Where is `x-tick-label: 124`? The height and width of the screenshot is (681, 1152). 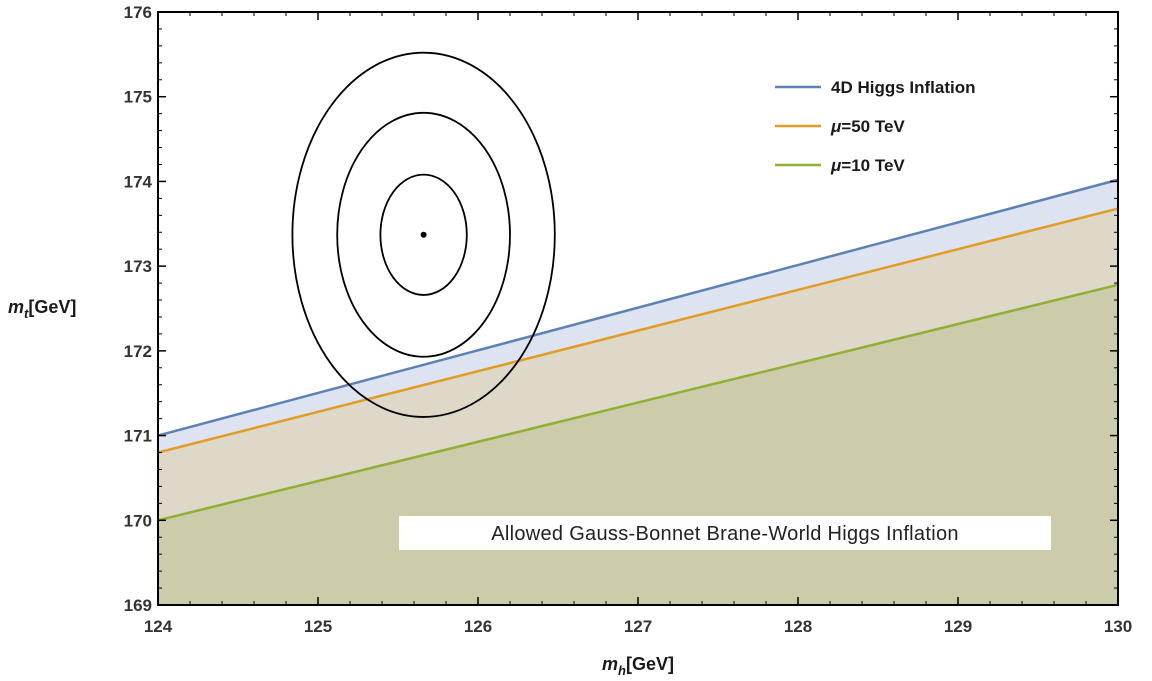 x-tick-label: 124 is located at coordinates (158, 626).